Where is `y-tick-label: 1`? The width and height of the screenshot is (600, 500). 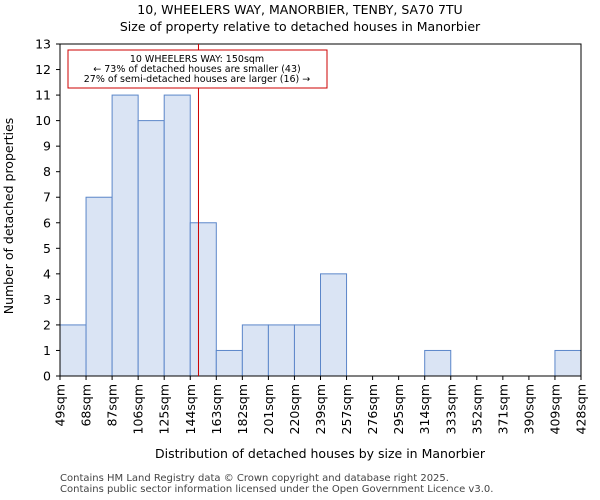
y-tick-label: 1 is located at coordinates (47, 350).